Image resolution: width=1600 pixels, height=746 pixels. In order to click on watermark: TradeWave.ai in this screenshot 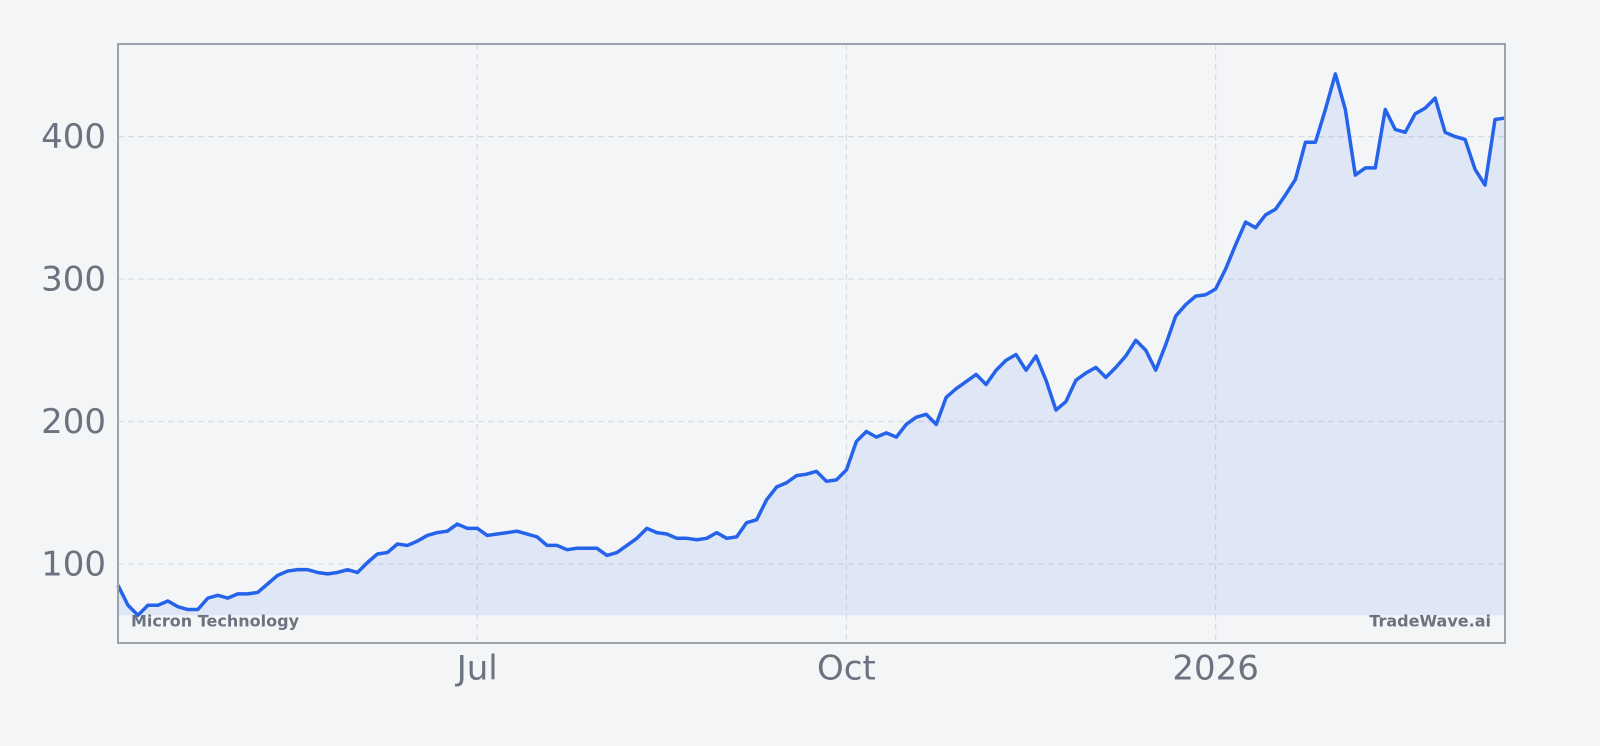, I will do `click(1430, 621)`.